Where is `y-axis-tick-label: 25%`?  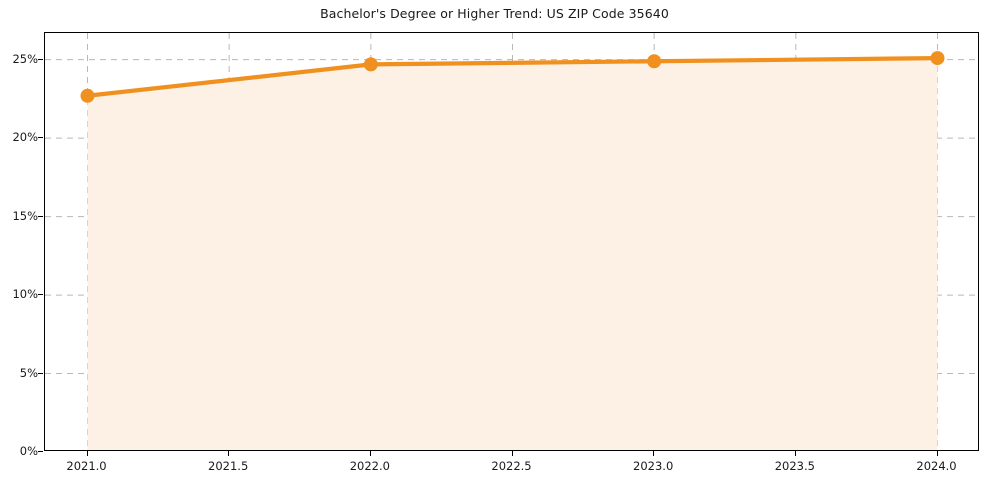 y-axis-tick-label: 25% is located at coordinates (25, 58).